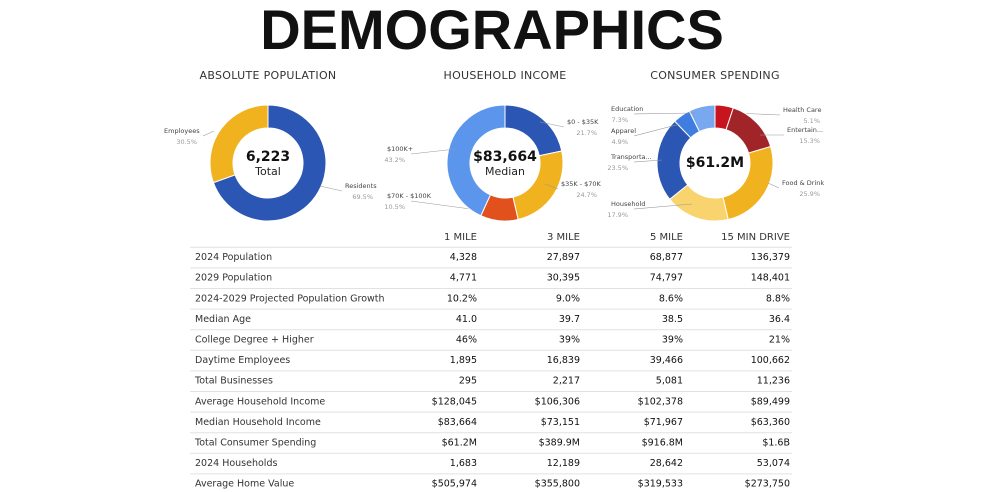  Describe the element at coordinates (619, 120) in the screenshot. I see `slice-percent: 7.3%` at that location.